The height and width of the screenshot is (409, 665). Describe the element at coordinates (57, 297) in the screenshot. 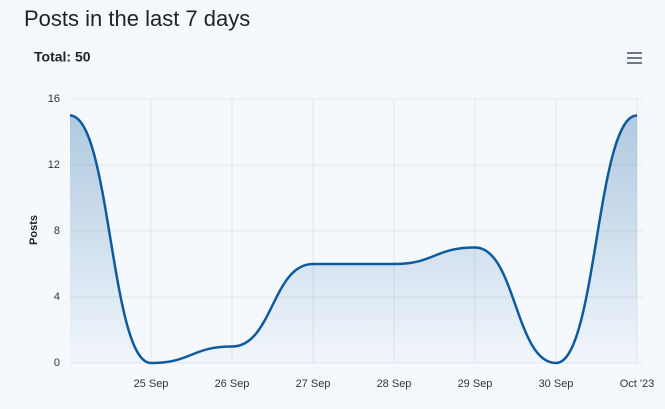

I see `y-tick-label: 4` at that location.